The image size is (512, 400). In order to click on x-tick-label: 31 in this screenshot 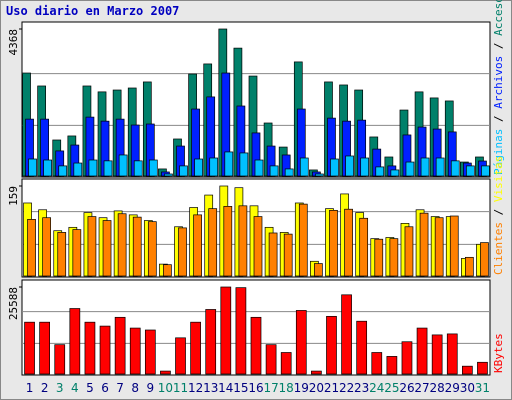, I will do `click(482, 388)`.